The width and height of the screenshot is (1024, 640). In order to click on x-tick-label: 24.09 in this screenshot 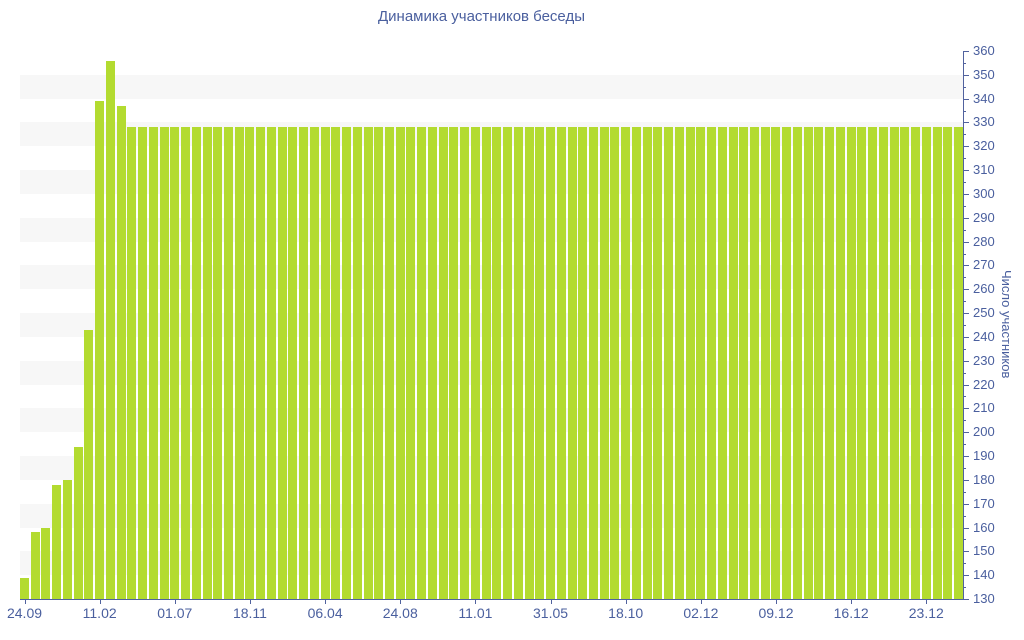, I will do `click(24, 613)`.